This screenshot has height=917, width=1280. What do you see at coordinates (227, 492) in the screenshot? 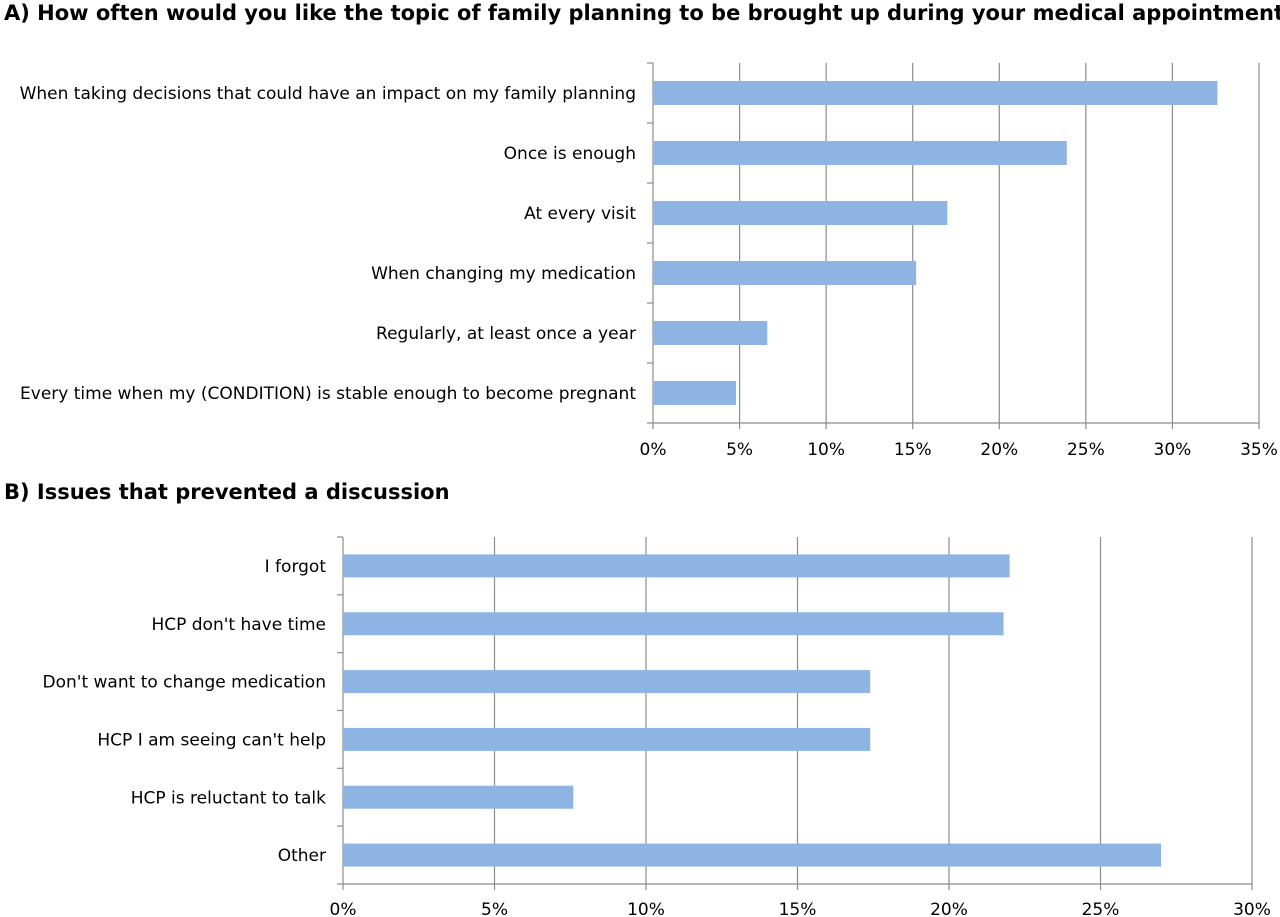
I see `chart-b-title: B) Issues that prevented a discussion` at bounding box center [227, 492].